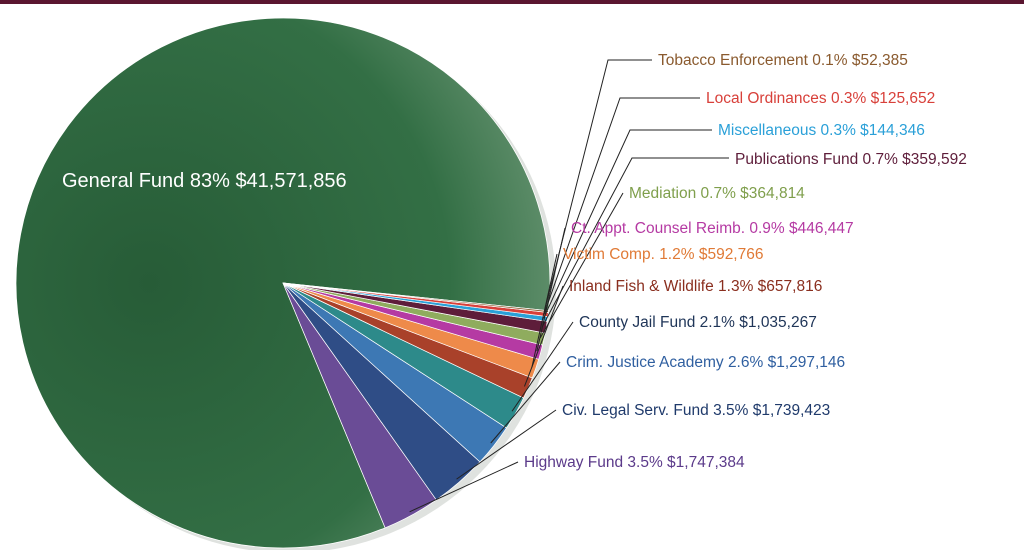  I want to click on leader-line-crim-justice-academy, so click(525, 402).